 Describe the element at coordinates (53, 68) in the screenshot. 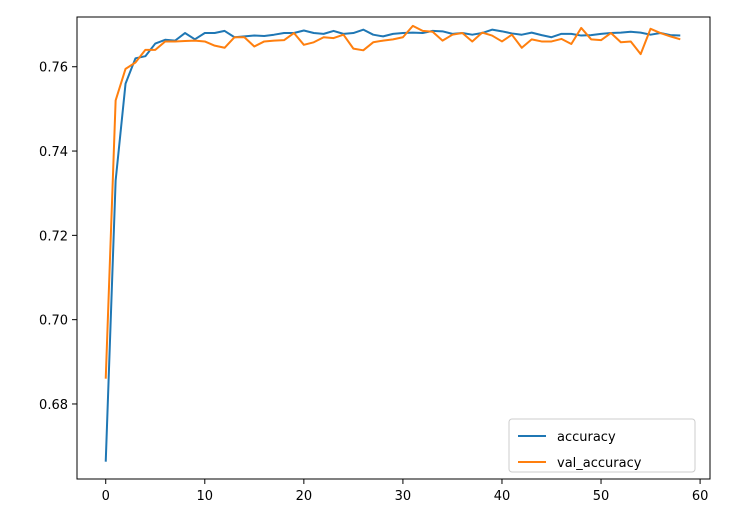

I see `y-tick-label: 0.76` at that location.